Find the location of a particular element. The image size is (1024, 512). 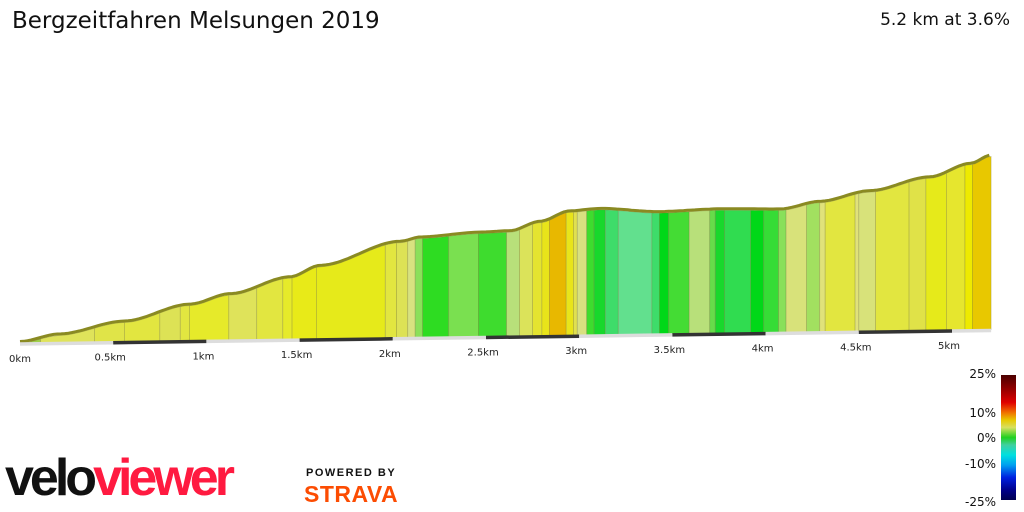

legend-label-10: 10% is located at coordinates (982, 413).